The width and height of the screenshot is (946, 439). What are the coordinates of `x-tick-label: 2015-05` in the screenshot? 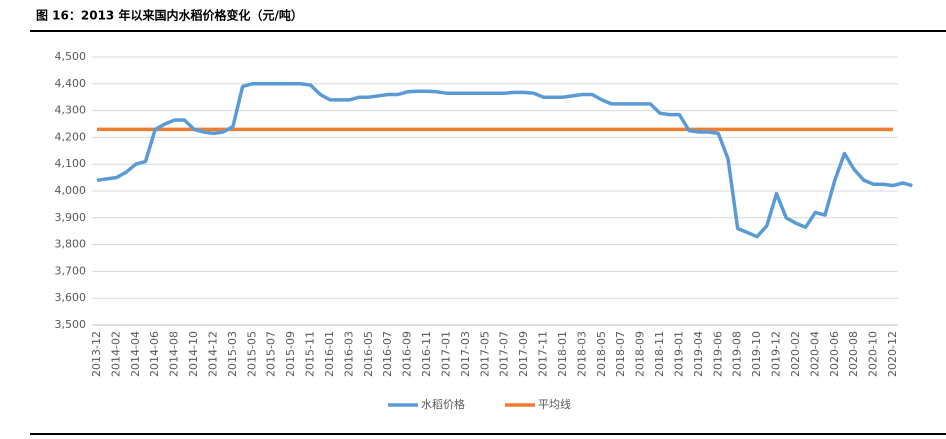 It's located at (251, 354).